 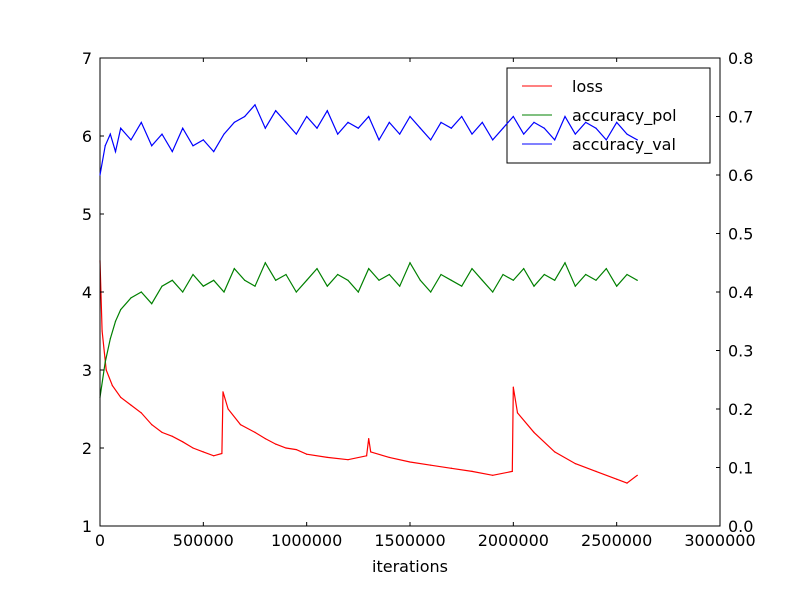 I want to click on legend-label-accuracy_val: accuracy_val, so click(x=624, y=145).